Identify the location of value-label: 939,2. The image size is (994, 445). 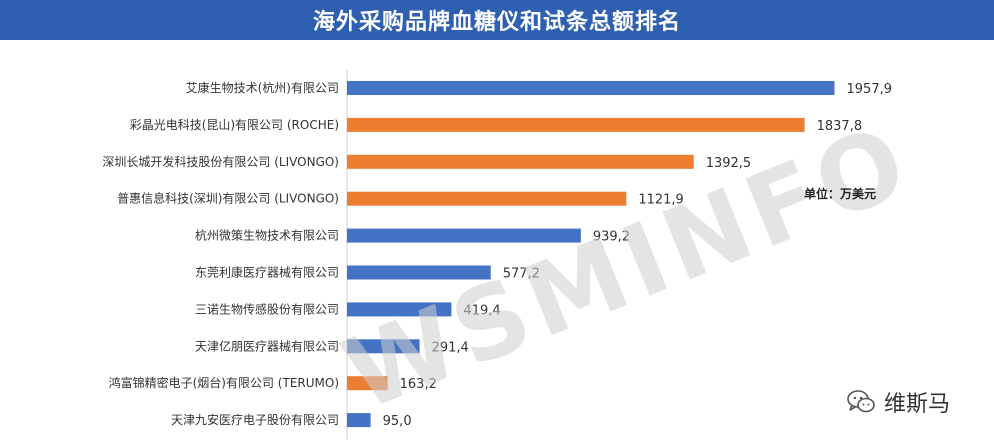
(611, 237).